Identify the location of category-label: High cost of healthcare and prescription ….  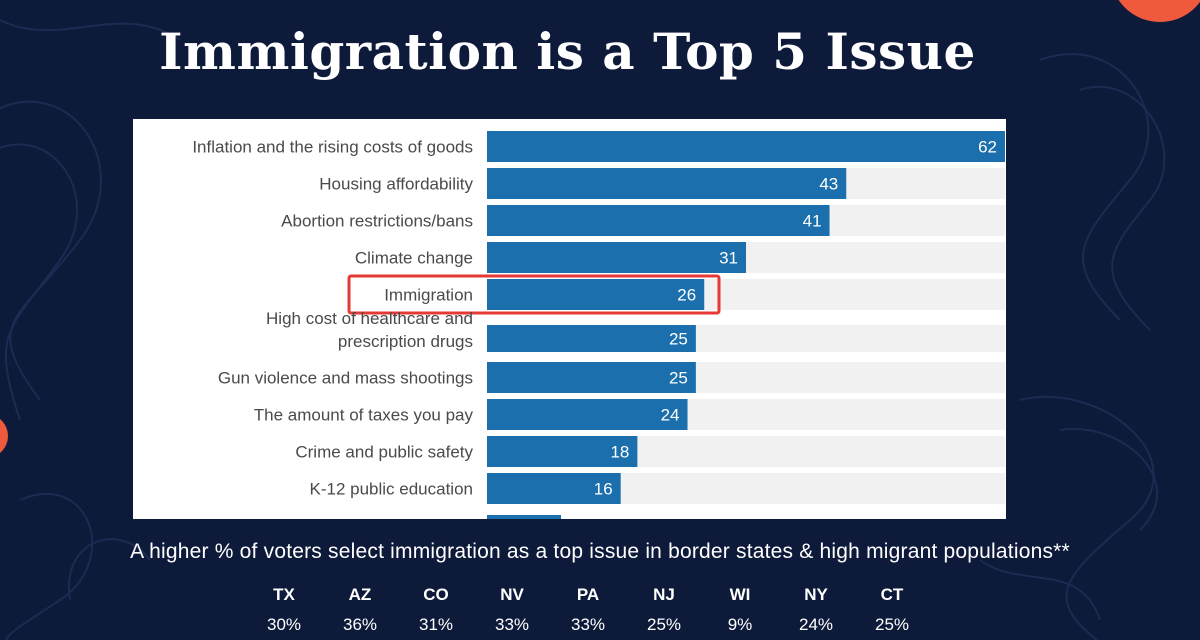
(369, 330).